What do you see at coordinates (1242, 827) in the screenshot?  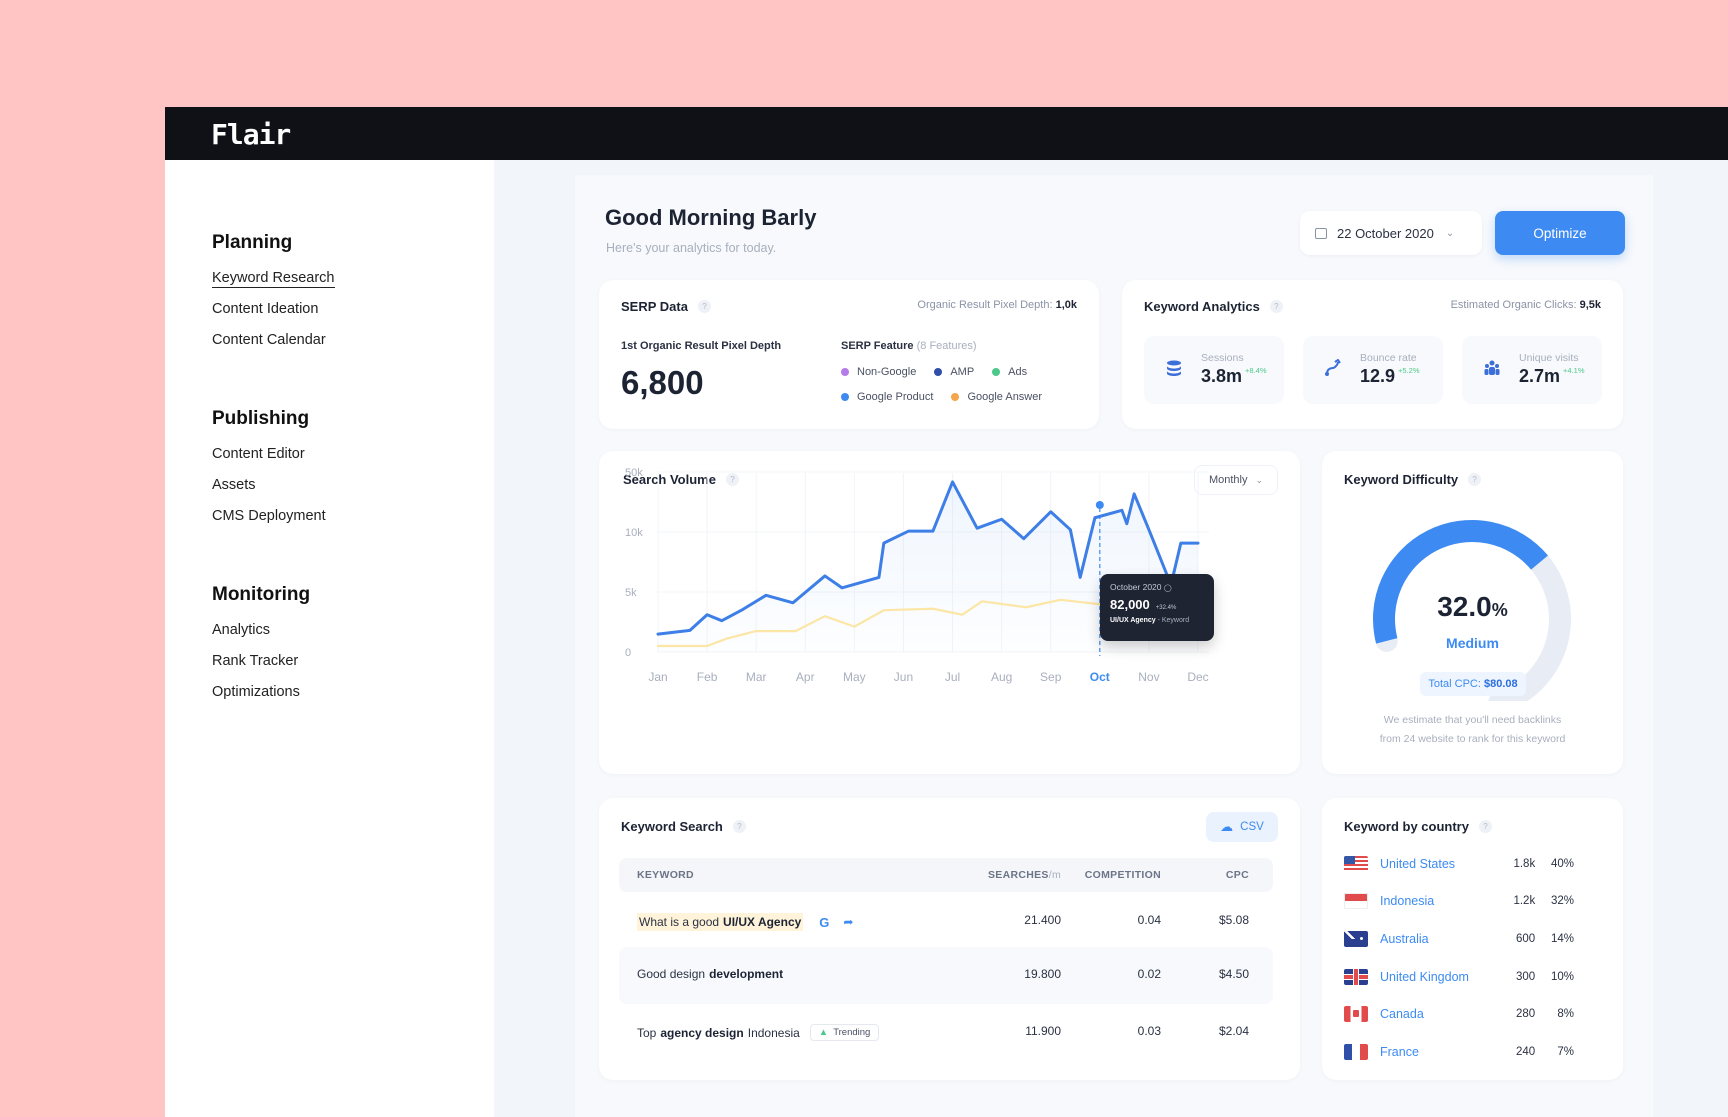 I see `csv-export-button: ☁ CSV` at bounding box center [1242, 827].